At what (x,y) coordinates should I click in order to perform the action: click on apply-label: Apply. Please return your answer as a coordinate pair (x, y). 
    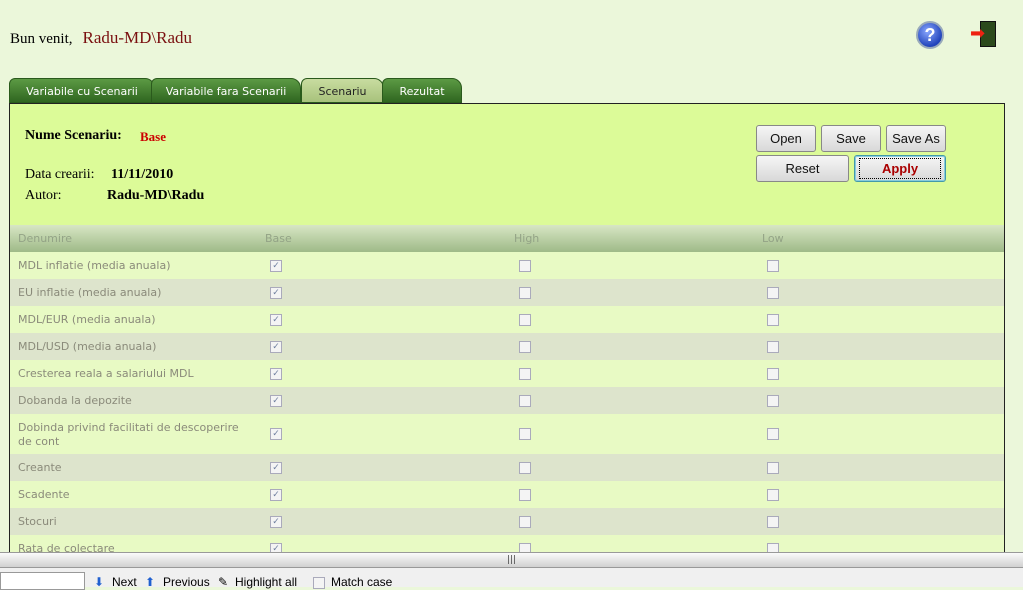
    Looking at the image, I should click on (900, 168).